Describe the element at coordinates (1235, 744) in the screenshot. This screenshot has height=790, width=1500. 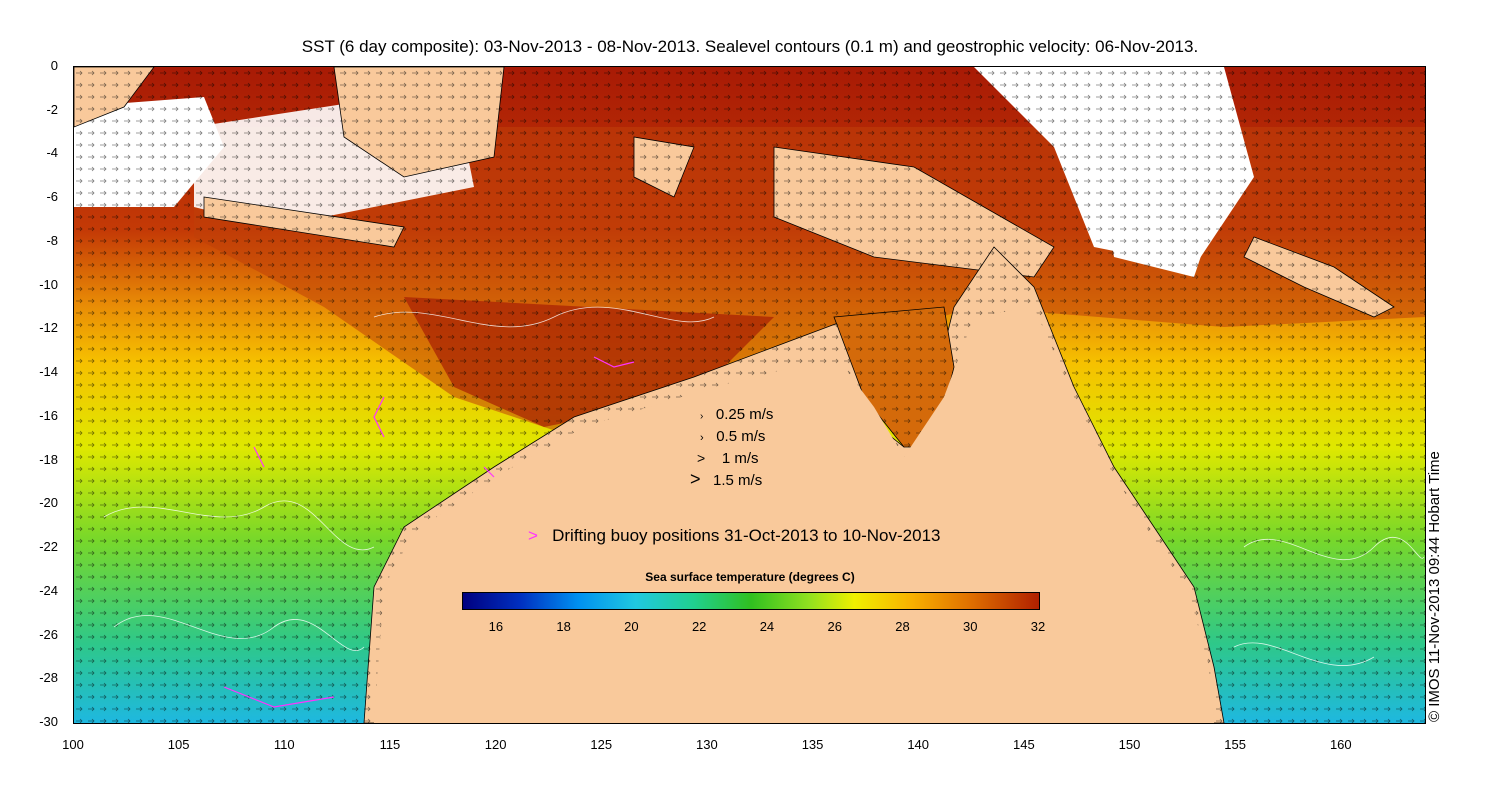
I see `x-tick-label: 155` at that location.